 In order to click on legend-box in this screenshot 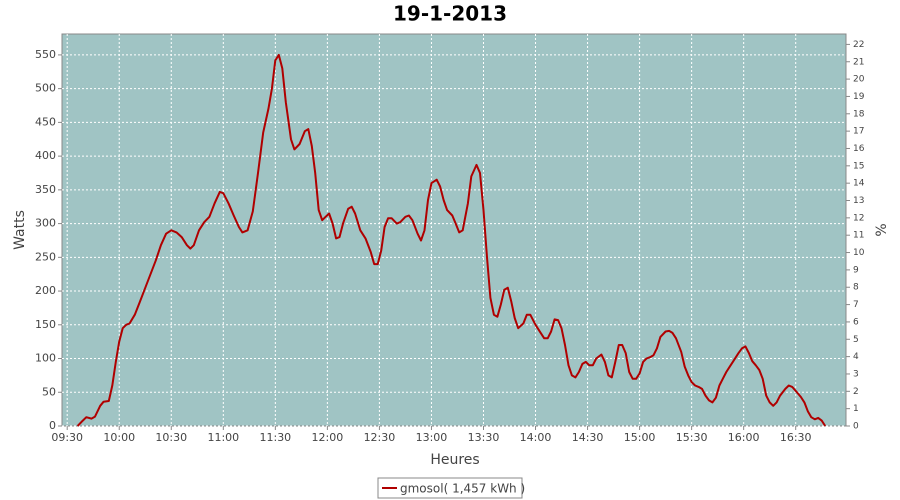, I will do `click(450, 488)`.